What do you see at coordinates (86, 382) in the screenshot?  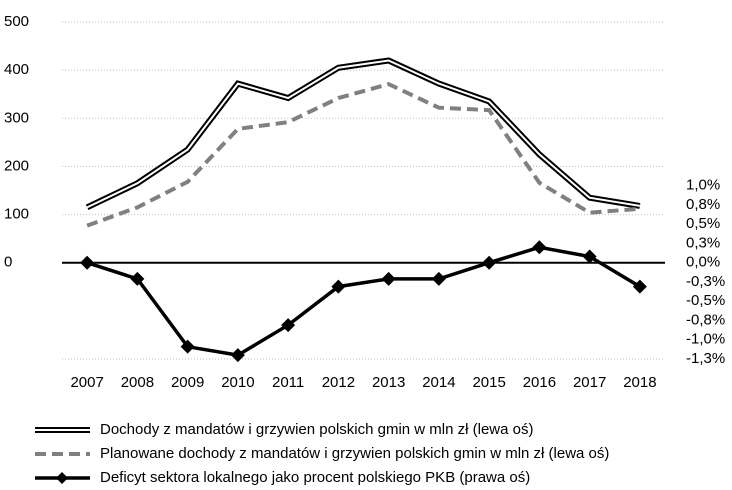 I see `x-tick-label: 2007` at bounding box center [86, 382].